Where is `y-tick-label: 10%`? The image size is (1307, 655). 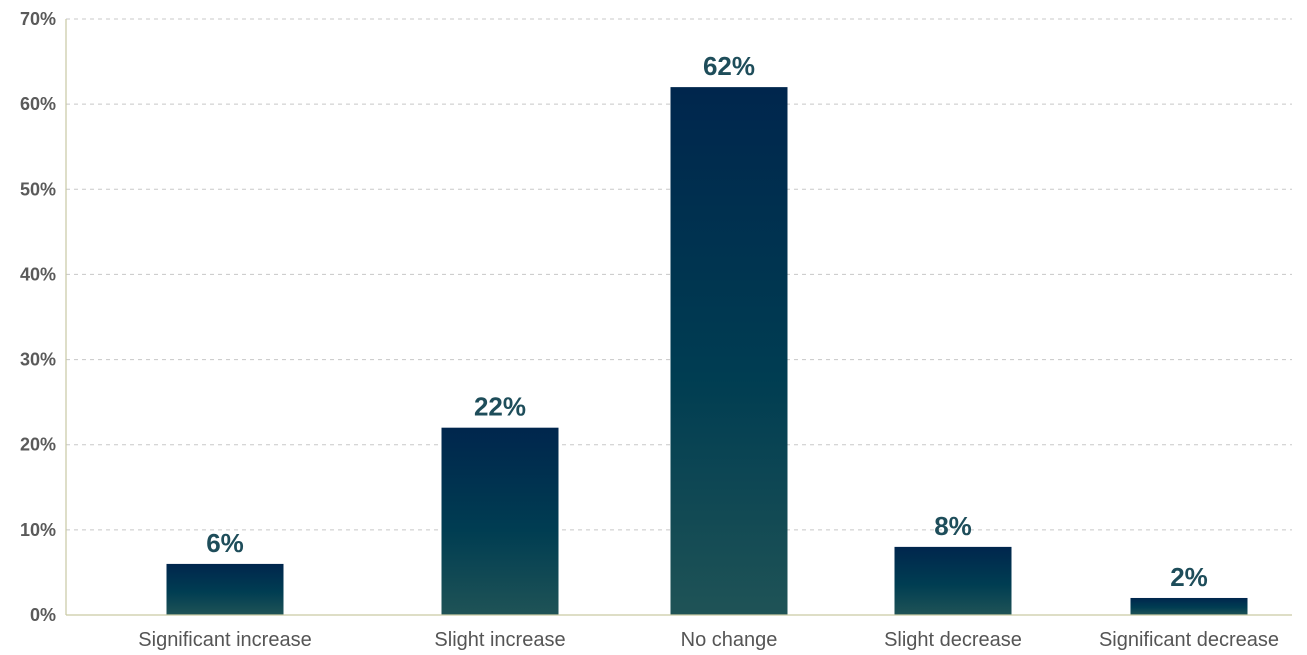
y-tick-label: 10% is located at coordinates (38, 530).